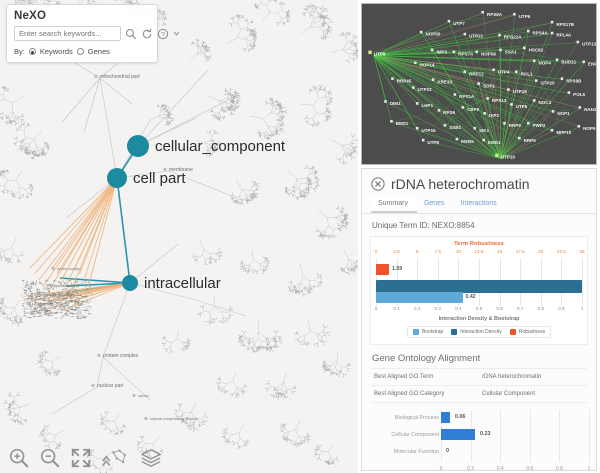 The width and height of the screenshot is (600, 473). What do you see at coordinates (479, 453) in the screenshot?
I see `go-row: Molecular Function 0` at bounding box center [479, 453].